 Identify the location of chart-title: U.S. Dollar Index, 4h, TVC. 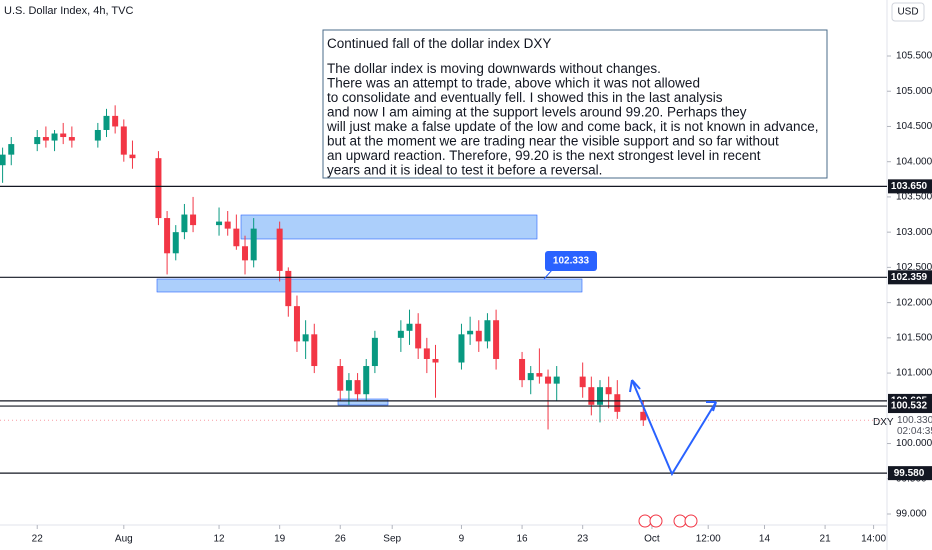
(68, 11).